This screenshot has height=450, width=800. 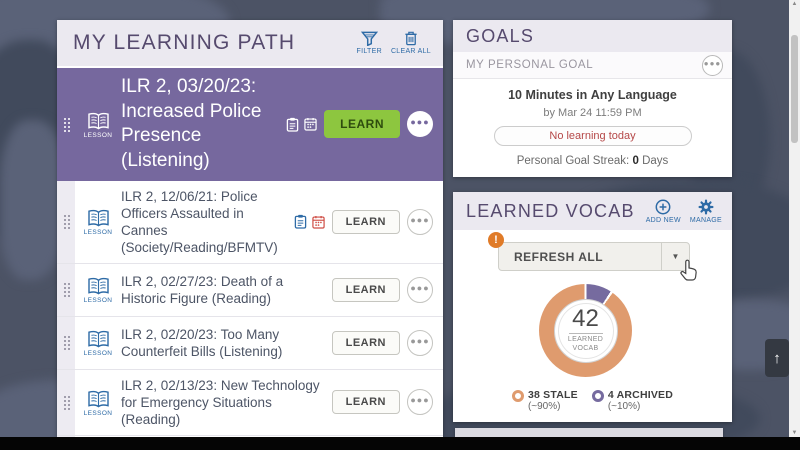 What do you see at coordinates (663, 211) in the screenshot?
I see `add-new-button: ADD NEW` at bounding box center [663, 211].